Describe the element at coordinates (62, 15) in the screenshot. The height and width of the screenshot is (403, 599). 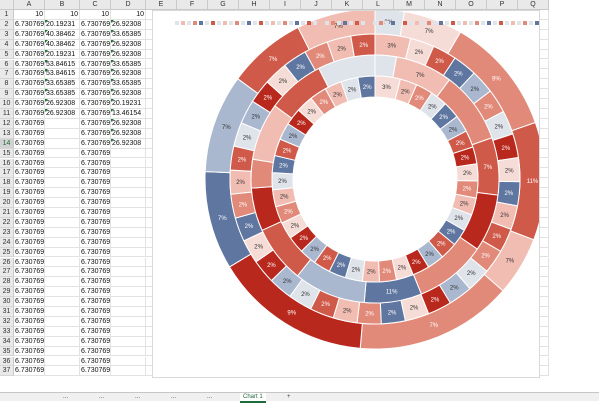
I see `cell-b1: 10` at that location.